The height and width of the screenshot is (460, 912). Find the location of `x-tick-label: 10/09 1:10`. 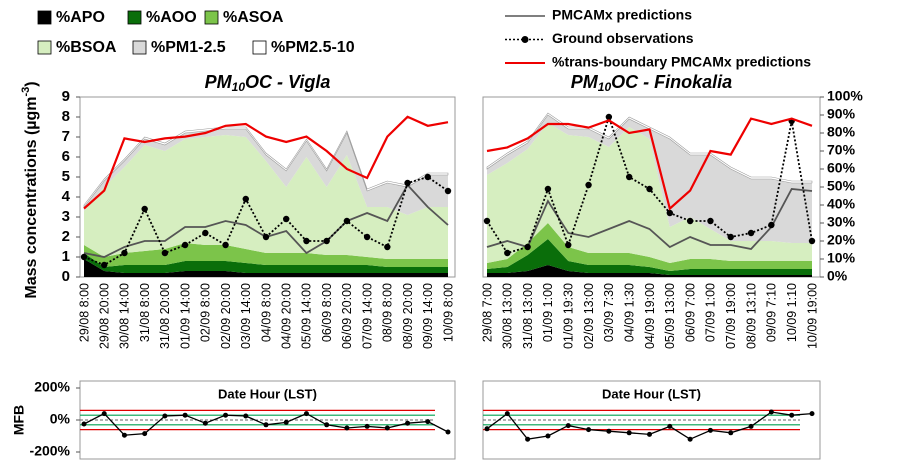

x-tick-label: 10/09 1:10 is located at coordinates (792, 312).